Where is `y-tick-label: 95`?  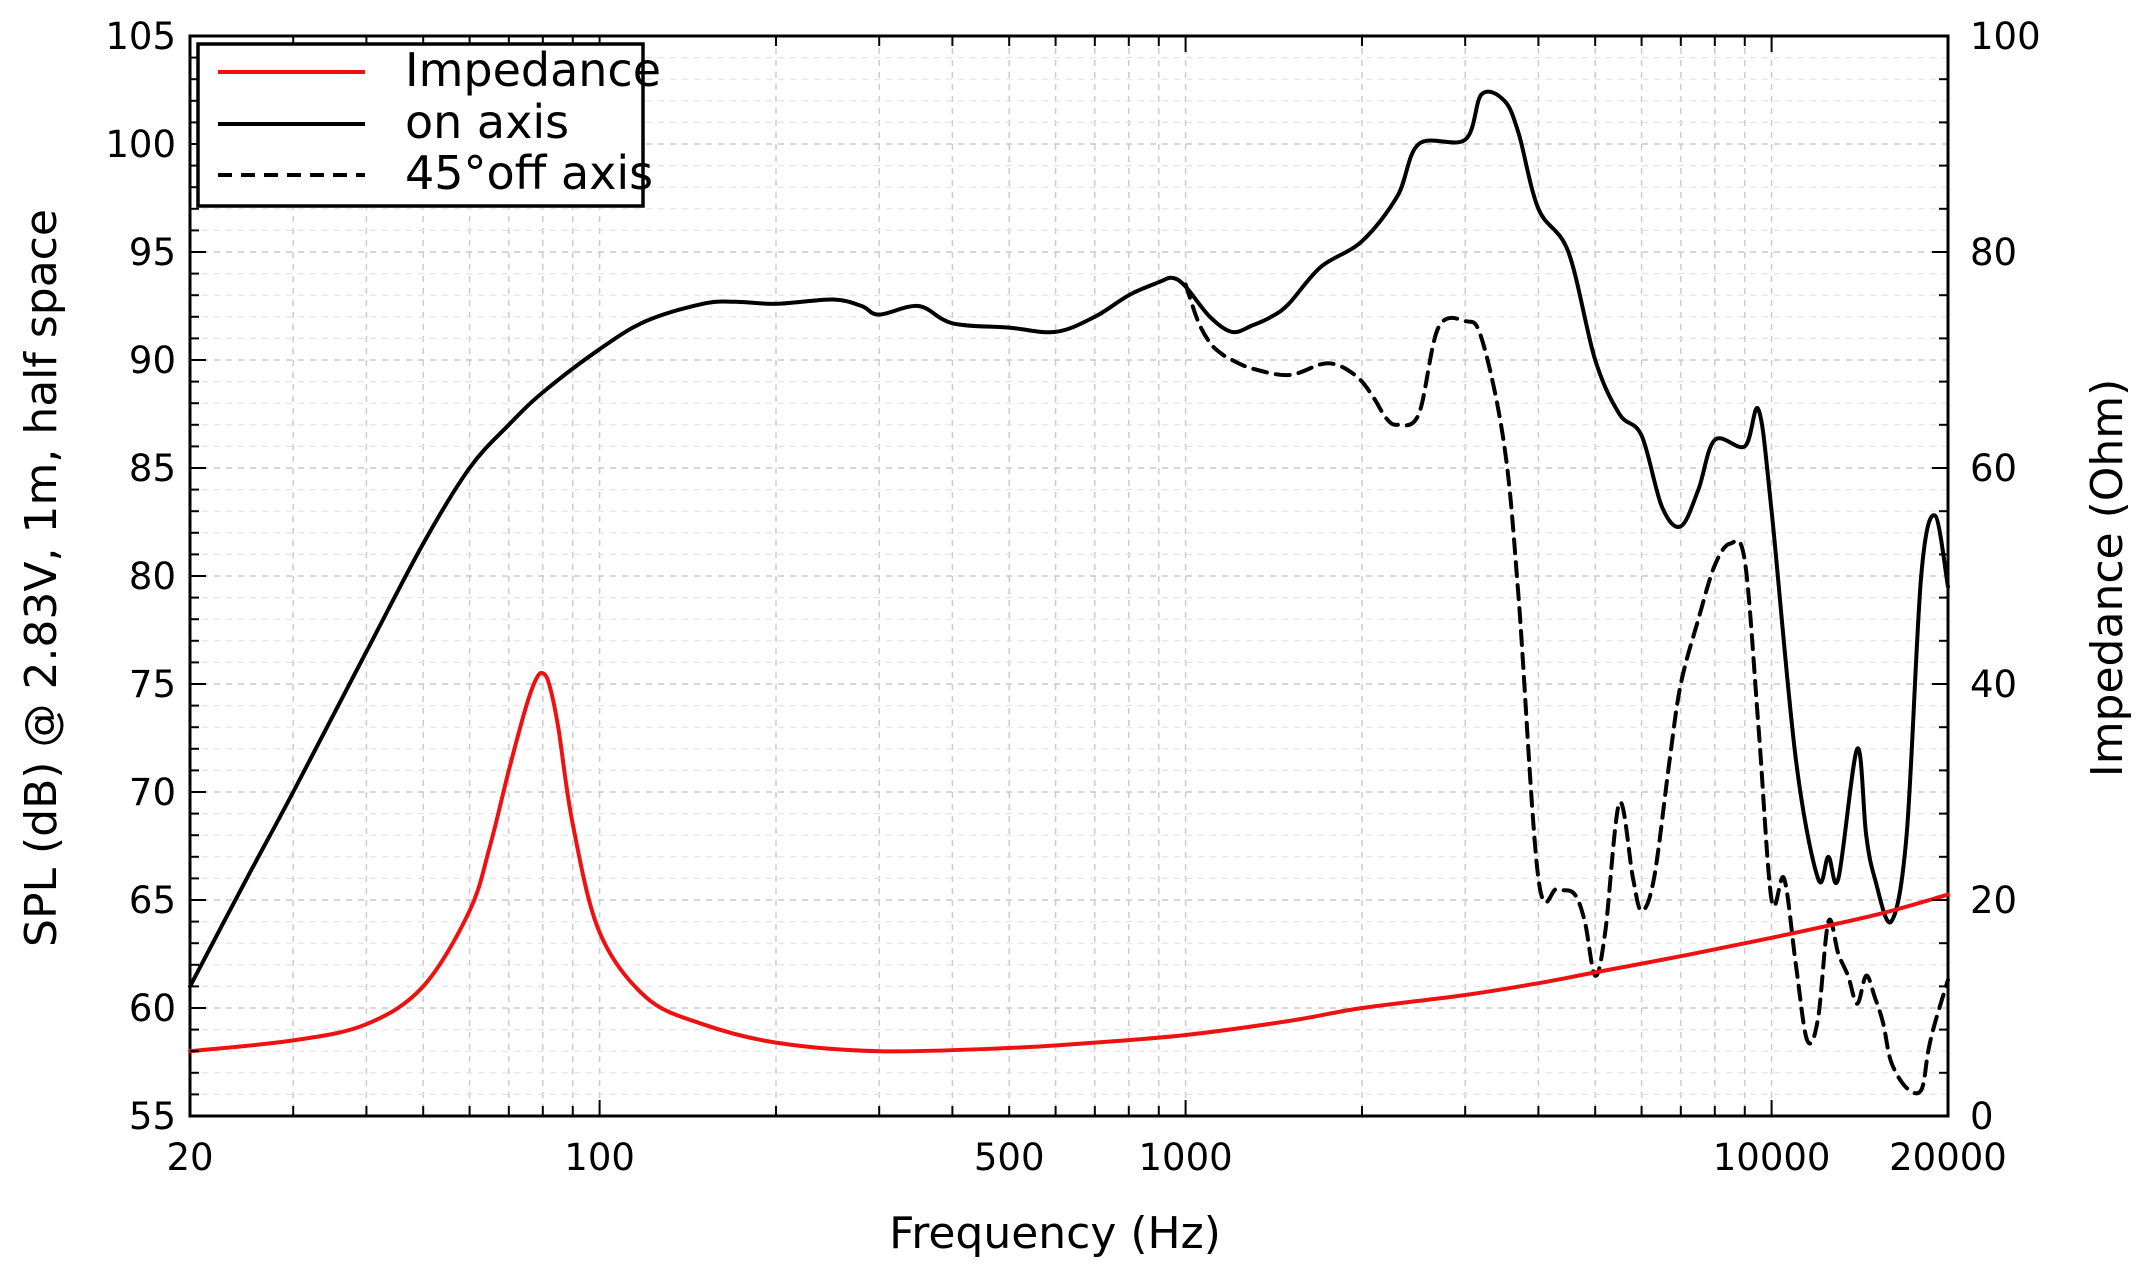 y-tick-label: 95 is located at coordinates (152, 252).